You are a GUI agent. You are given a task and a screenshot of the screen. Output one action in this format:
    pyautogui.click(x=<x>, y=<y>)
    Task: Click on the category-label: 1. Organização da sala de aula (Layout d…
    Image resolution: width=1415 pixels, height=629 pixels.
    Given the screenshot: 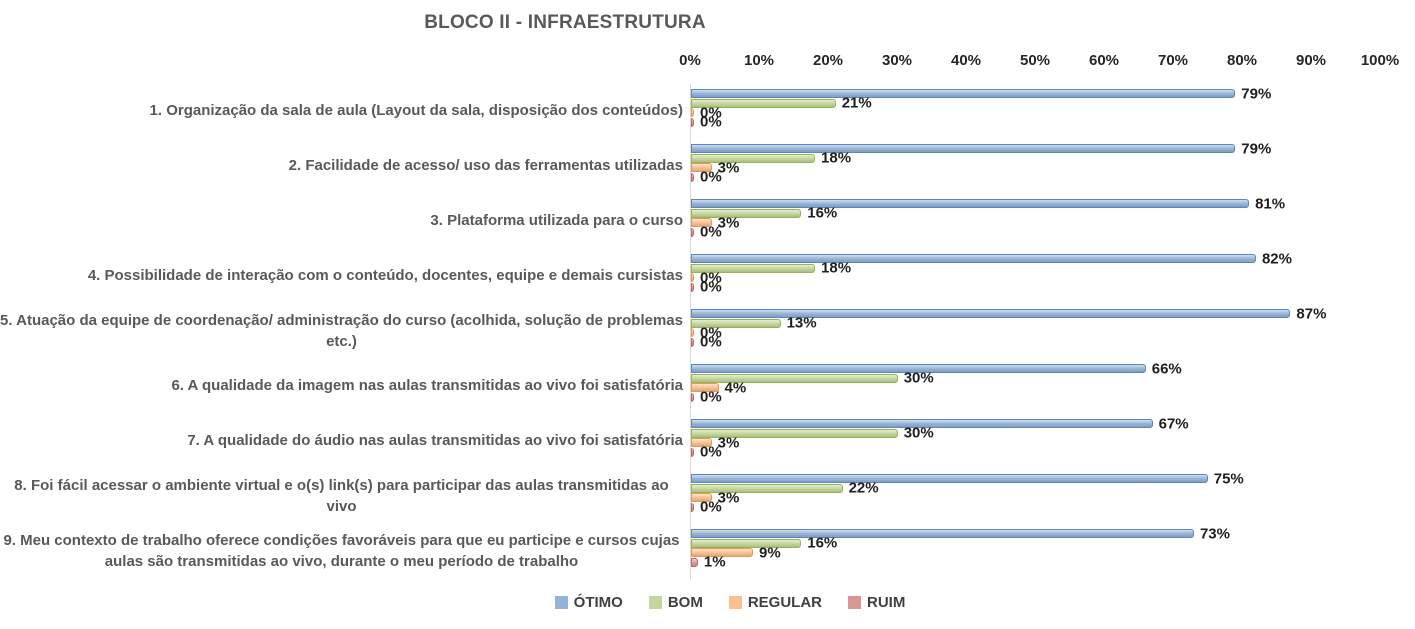 What is the action you would take?
    pyautogui.click(x=341, y=111)
    